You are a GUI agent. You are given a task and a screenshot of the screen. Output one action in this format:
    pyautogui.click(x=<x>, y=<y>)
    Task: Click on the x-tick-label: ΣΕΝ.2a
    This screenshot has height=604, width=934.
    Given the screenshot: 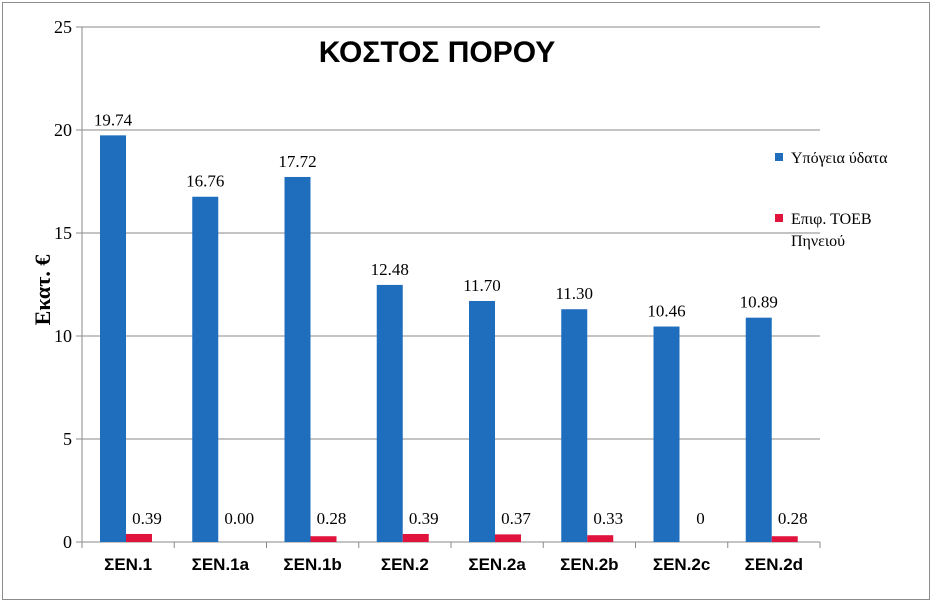 What is the action you would take?
    pyautogui.click(x=497, y=564)
    